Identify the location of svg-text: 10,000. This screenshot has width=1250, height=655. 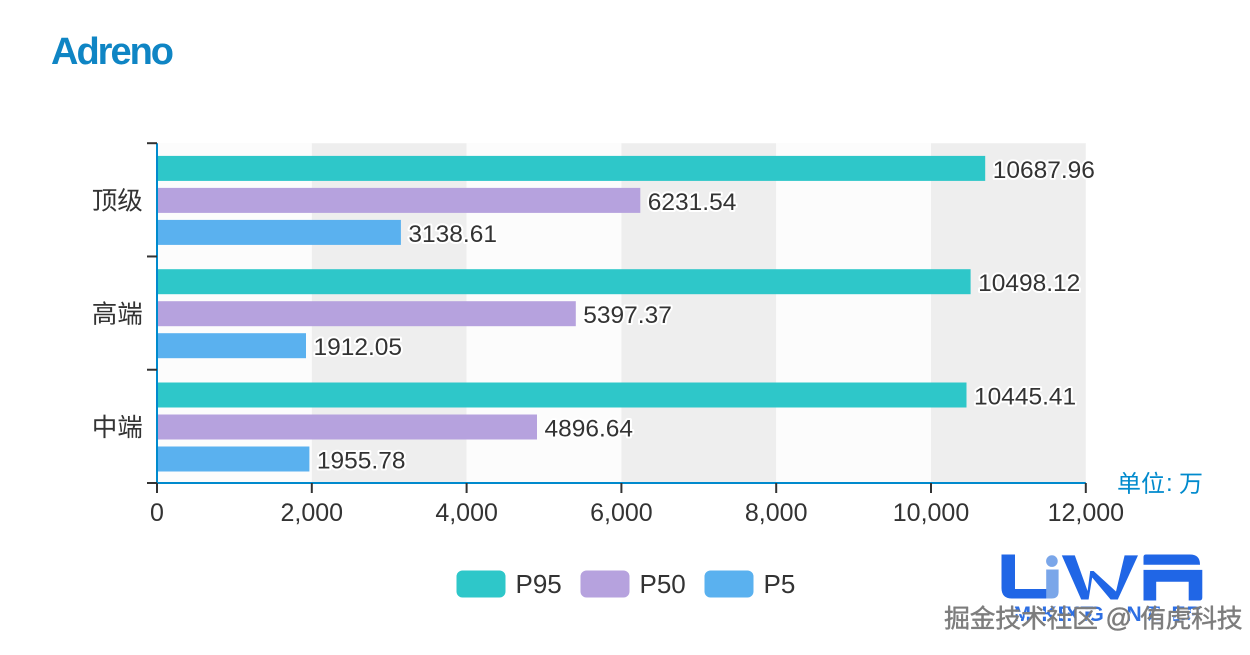
(931, 513).